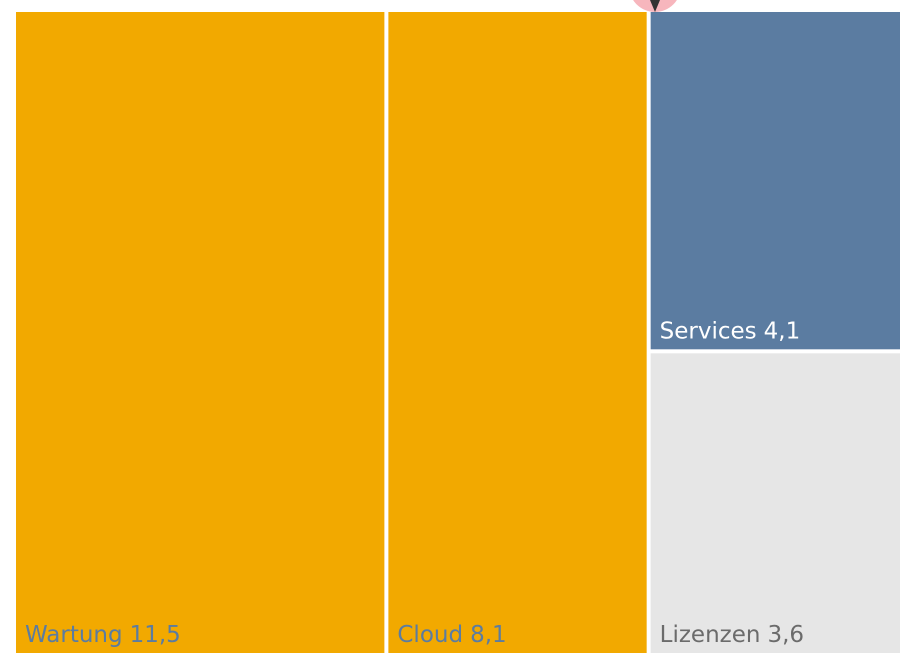 The width and height of the screenshot is (900, 653). I want to click on tile-label: Lizenzen 3,6, so click(732, 635).